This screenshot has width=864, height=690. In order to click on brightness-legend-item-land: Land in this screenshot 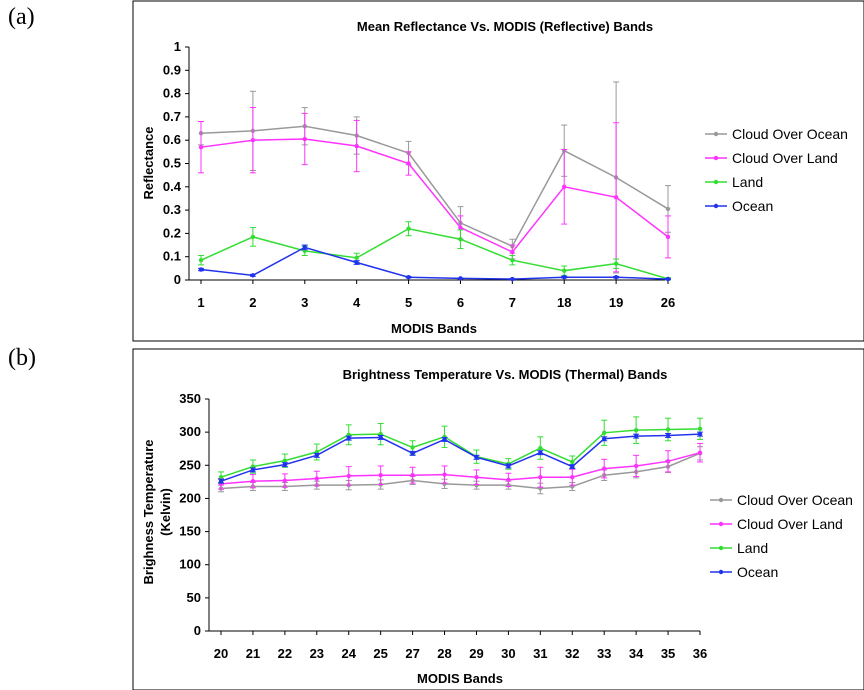, I will do `click(739, 548)`.